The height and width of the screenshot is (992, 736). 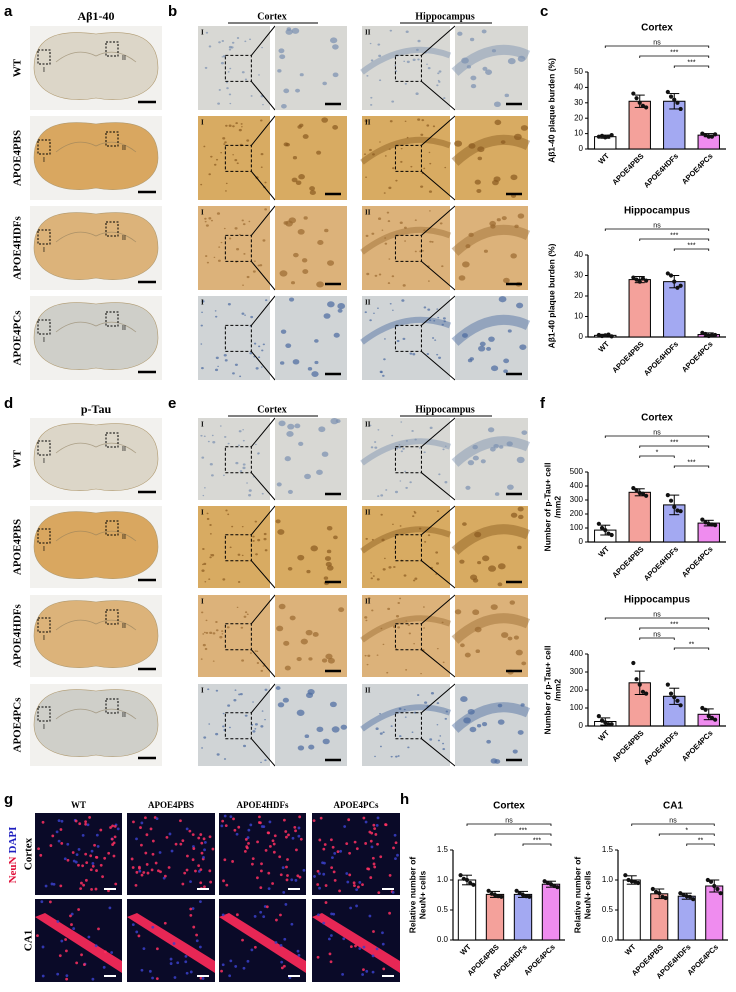 I want to click on x-tick-label: APOE4PBS, so click(x=627, y=356).